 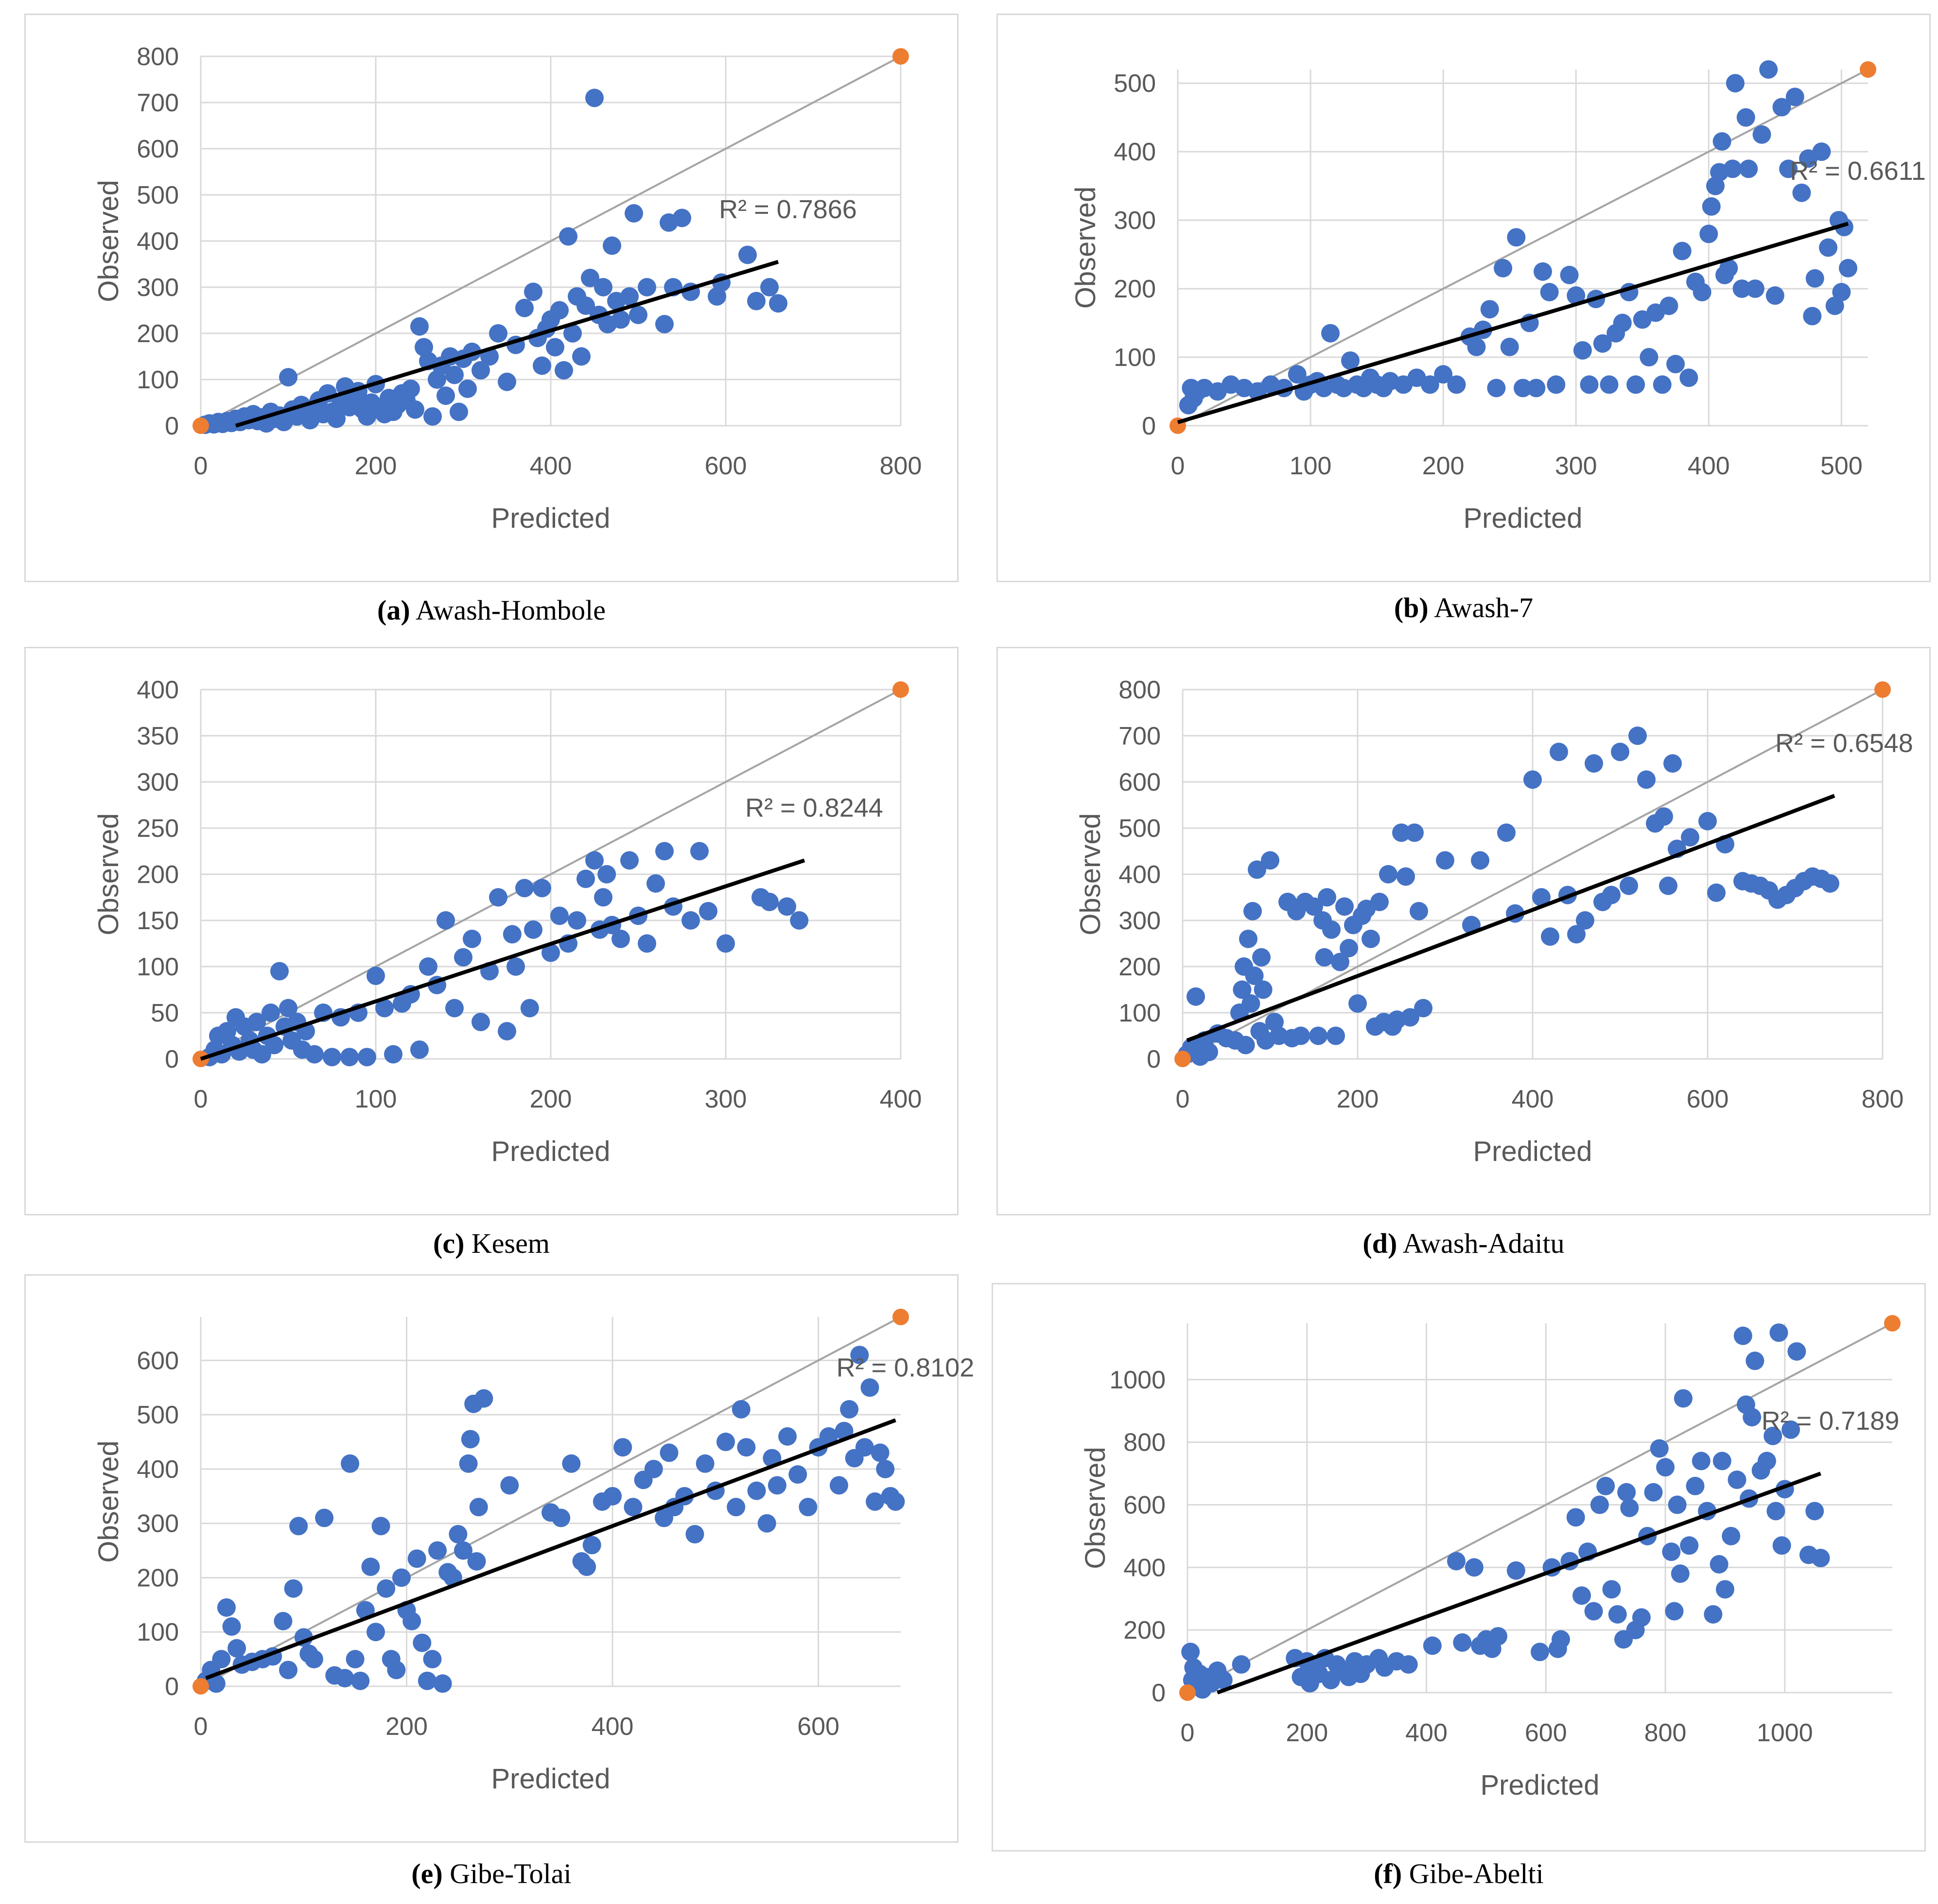 What do you see at coordinates (1140, 921) in the screenshot?
I see `y-tick-label-d-3: 300` at bounding box center [1140, 921].